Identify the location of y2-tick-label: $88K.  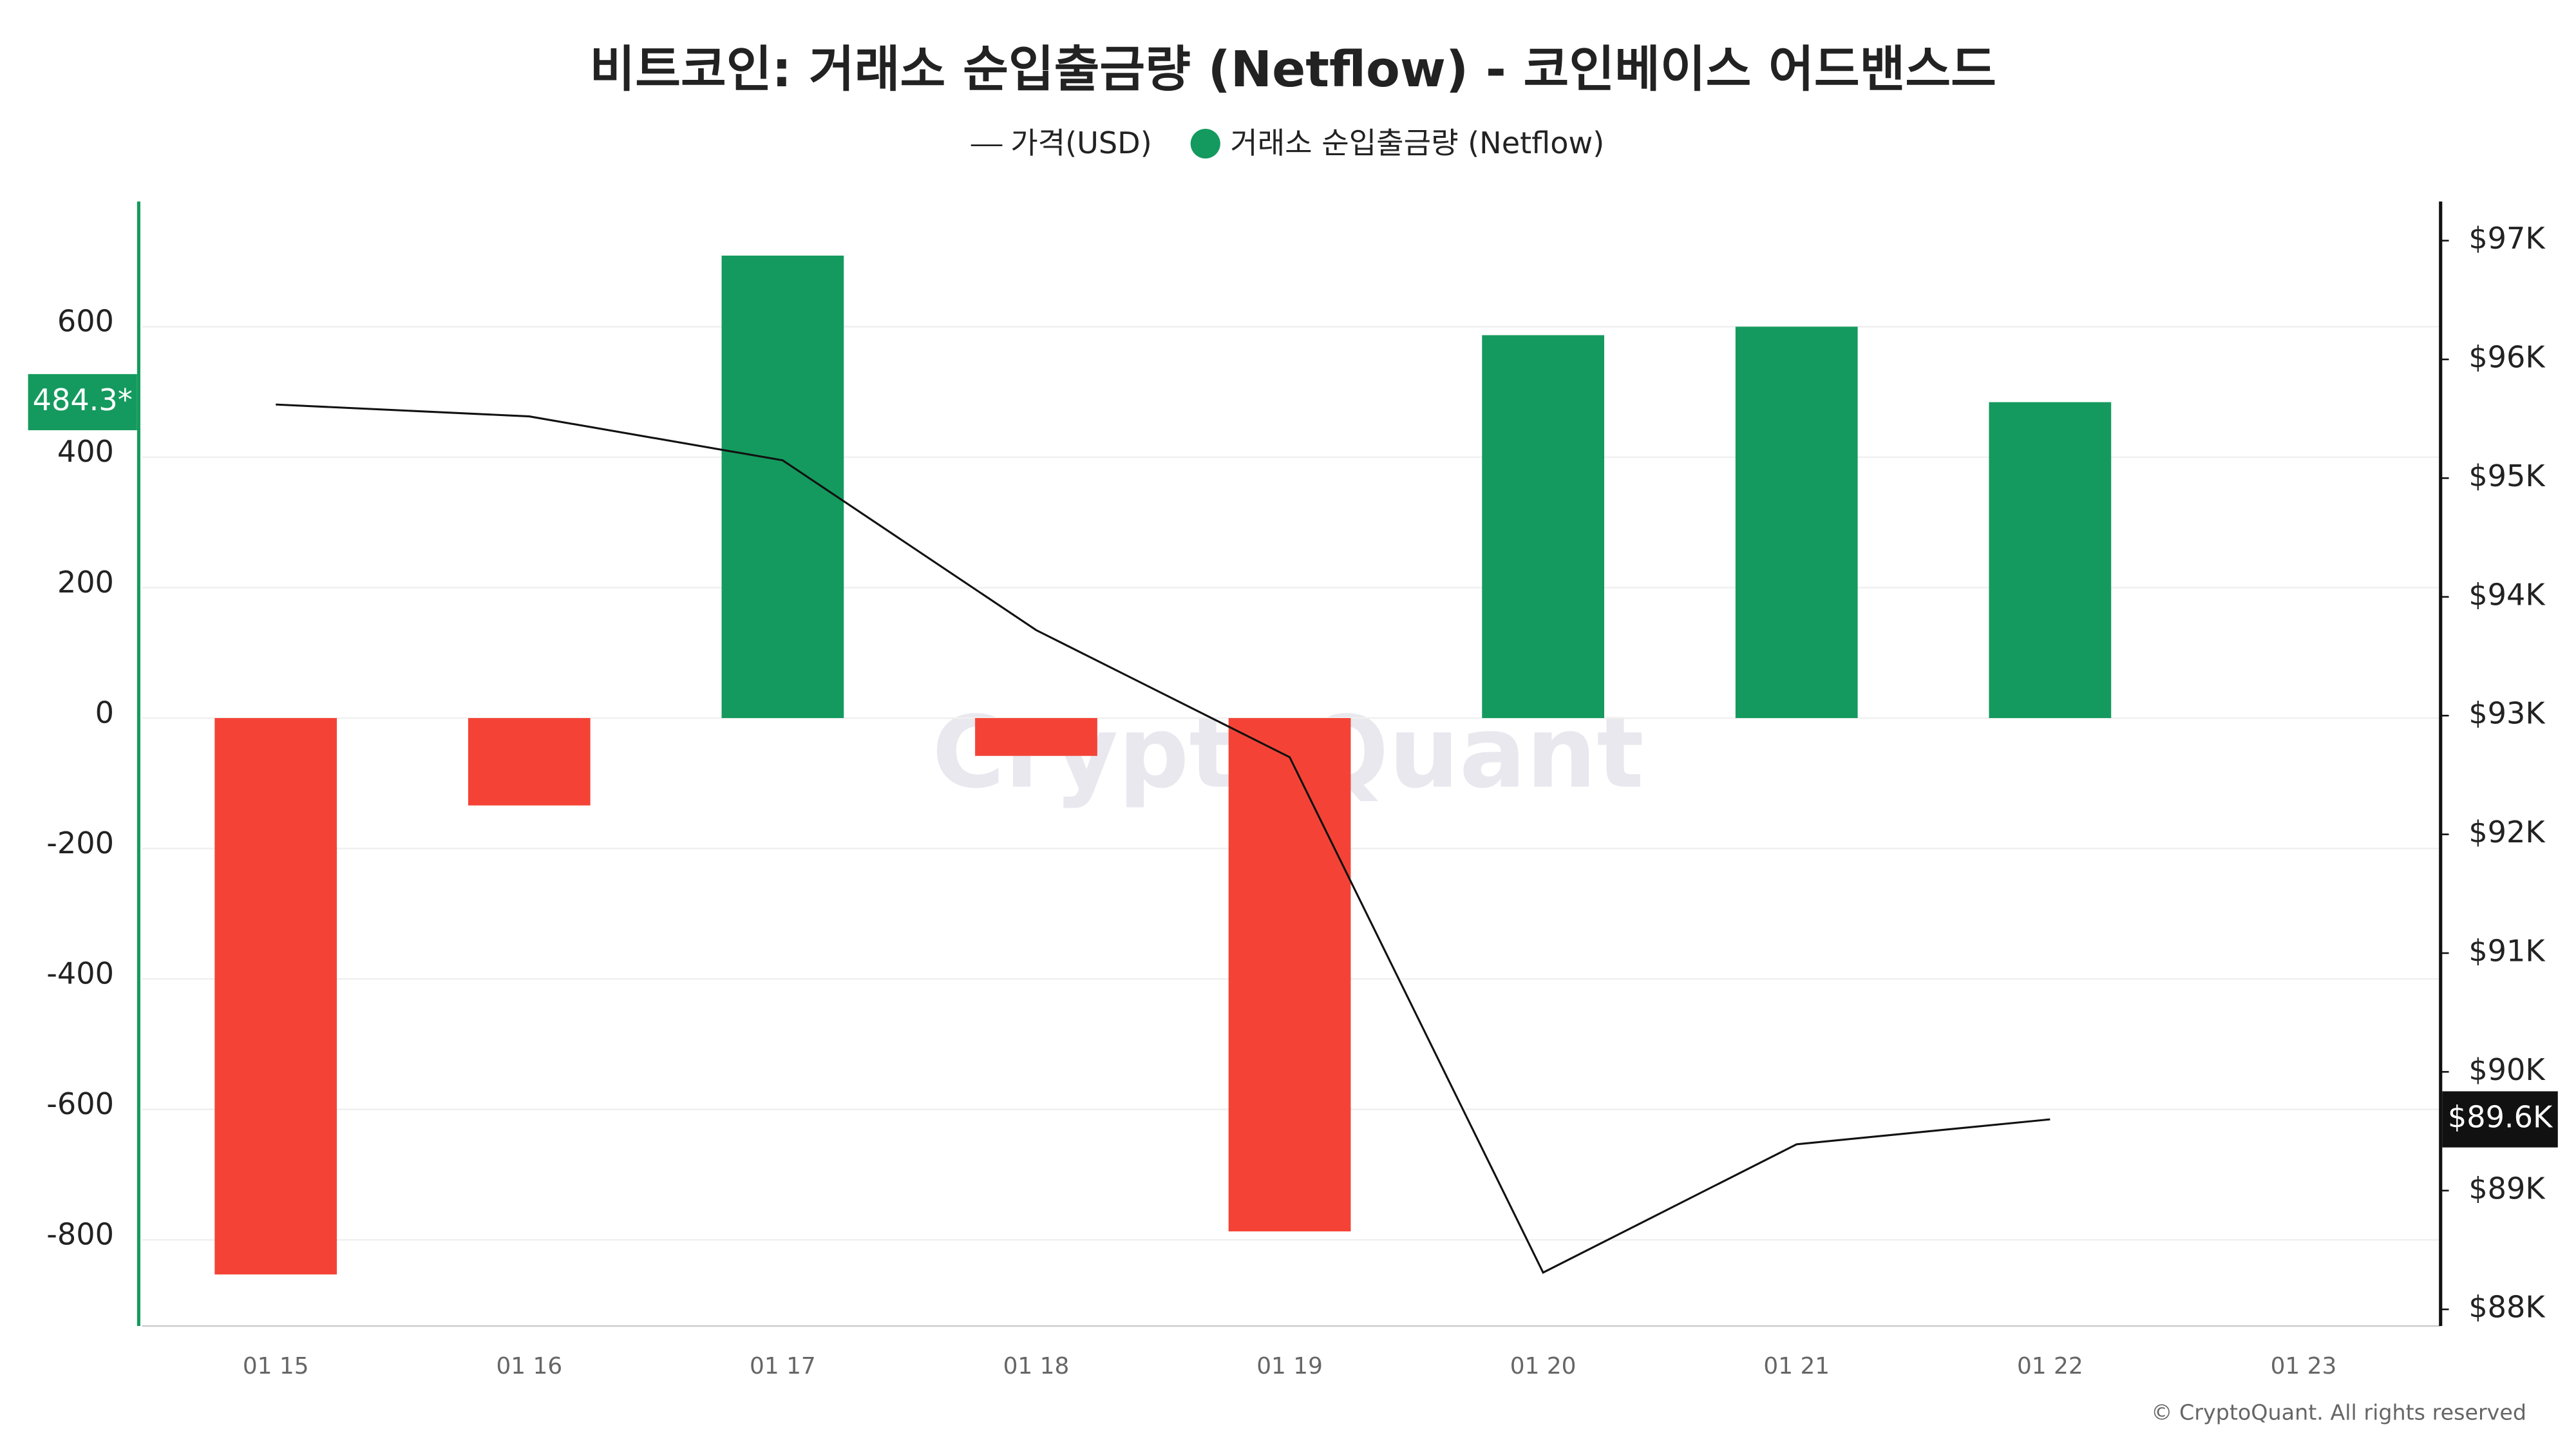
(2507, 1307).